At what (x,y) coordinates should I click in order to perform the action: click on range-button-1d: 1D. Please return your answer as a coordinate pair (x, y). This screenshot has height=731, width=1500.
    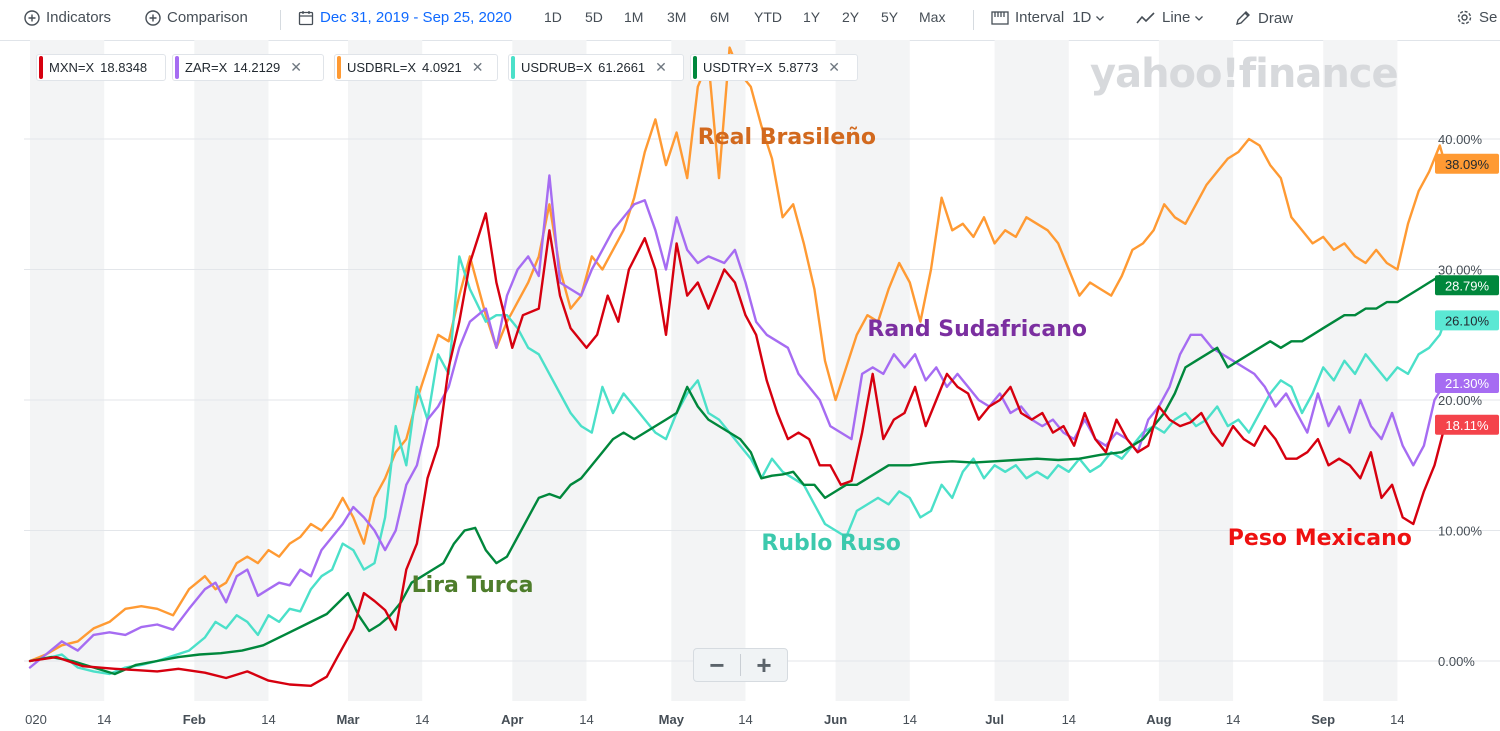
    Looking at the image, I should click on (553, 17).